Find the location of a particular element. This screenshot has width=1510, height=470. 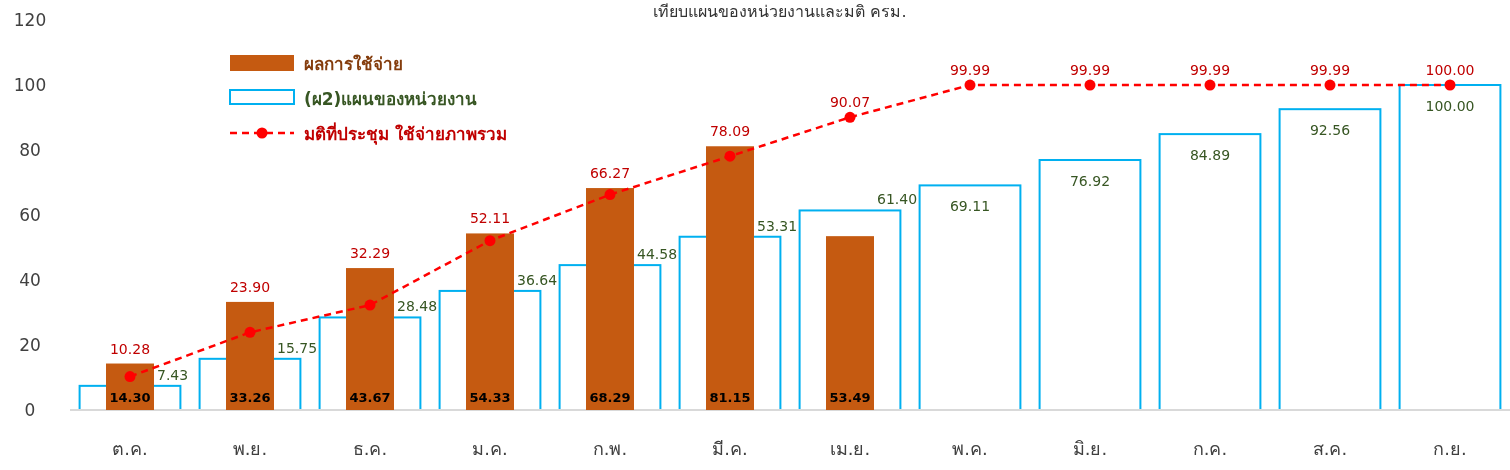

y-tick-label: 100 is located at coordinates (30, 85).